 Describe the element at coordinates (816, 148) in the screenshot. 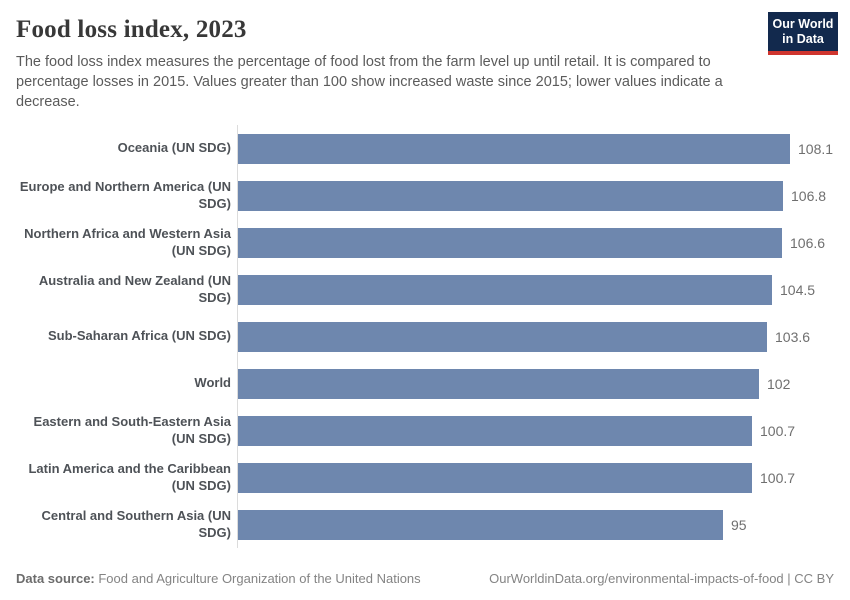

I see `value-label: 108.1` at that location.